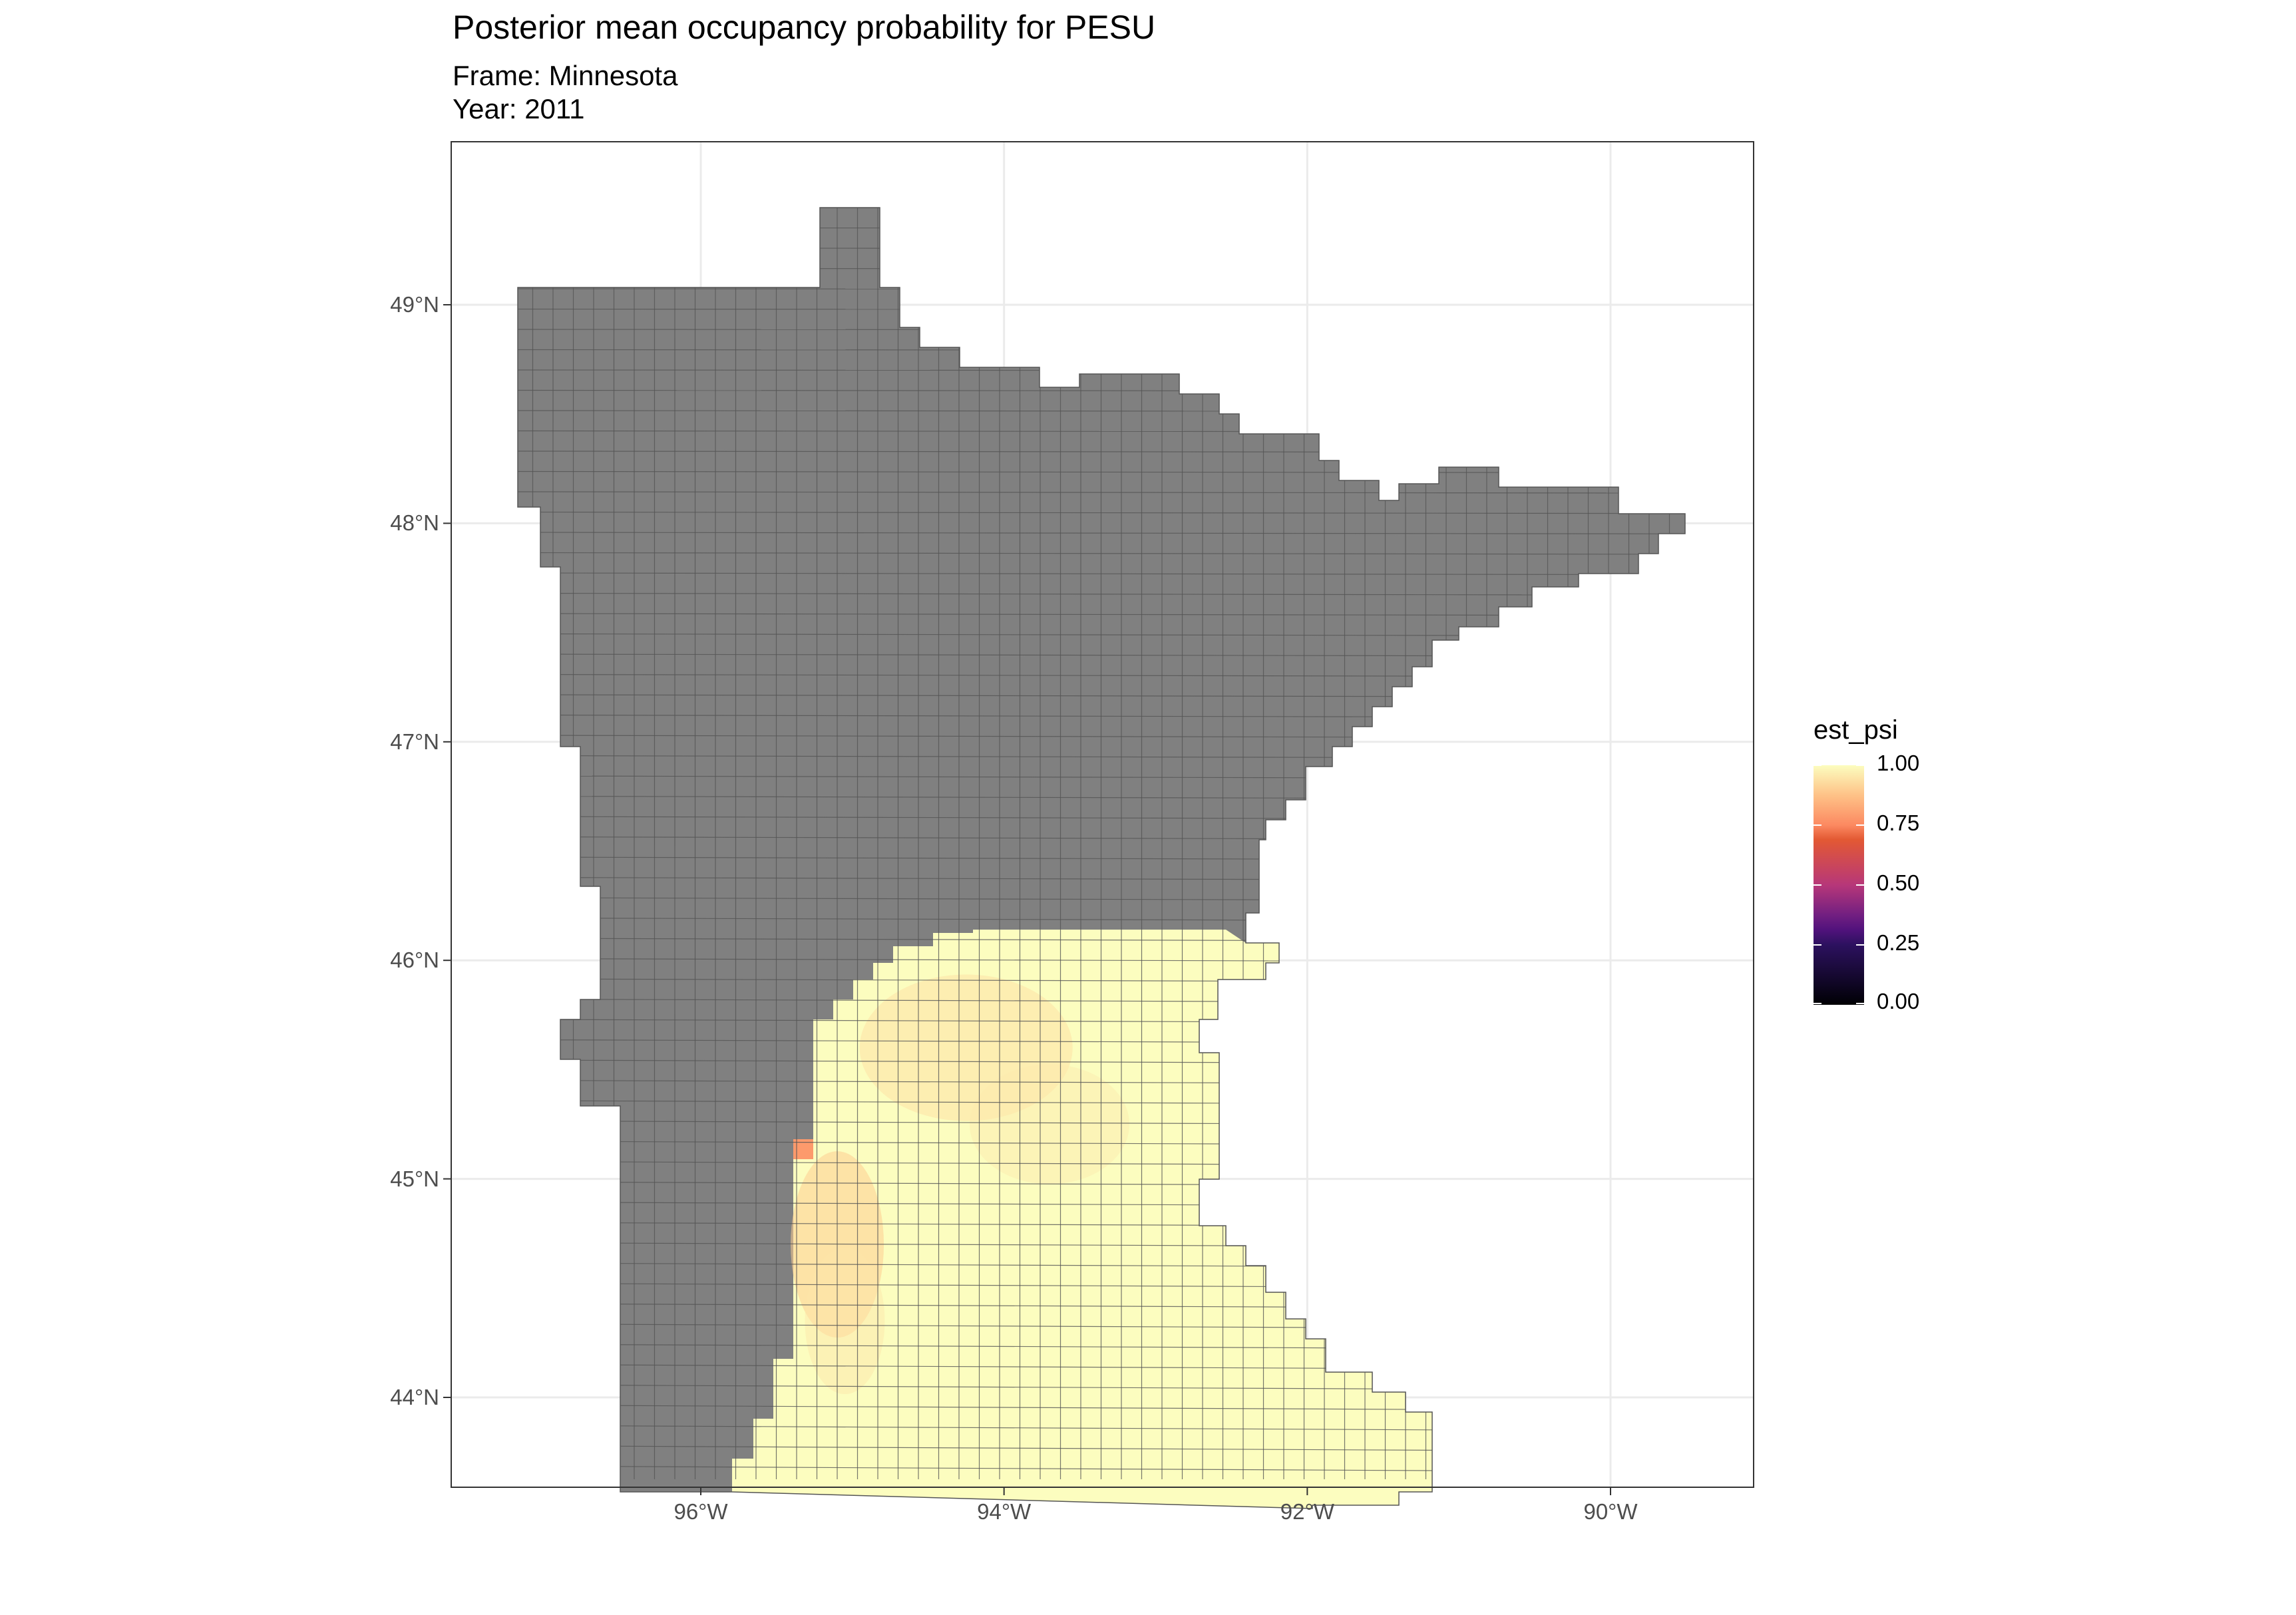 This screenshot has height=1615, width=2296. Describe the element at coordinates (415, 741) in the screenshot. I see `y-tick-label: 47°N` at that location.